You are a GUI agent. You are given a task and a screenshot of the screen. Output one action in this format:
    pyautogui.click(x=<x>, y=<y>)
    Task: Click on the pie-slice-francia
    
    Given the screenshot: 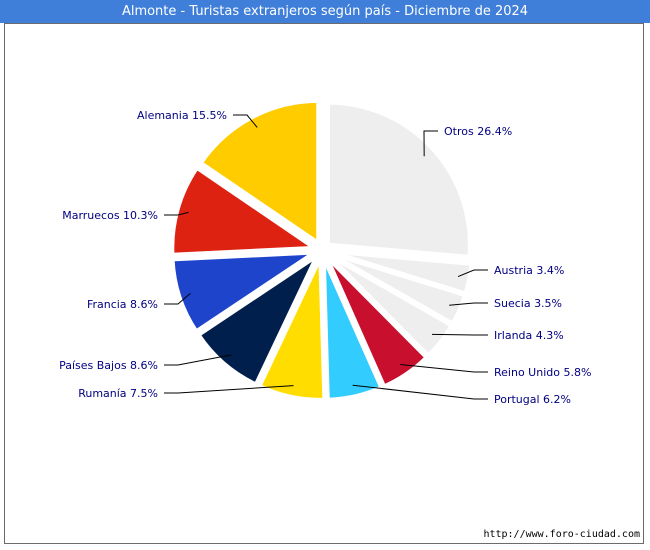 What is the action you would take?
    pyautogui.click(x=246, y=292)
    